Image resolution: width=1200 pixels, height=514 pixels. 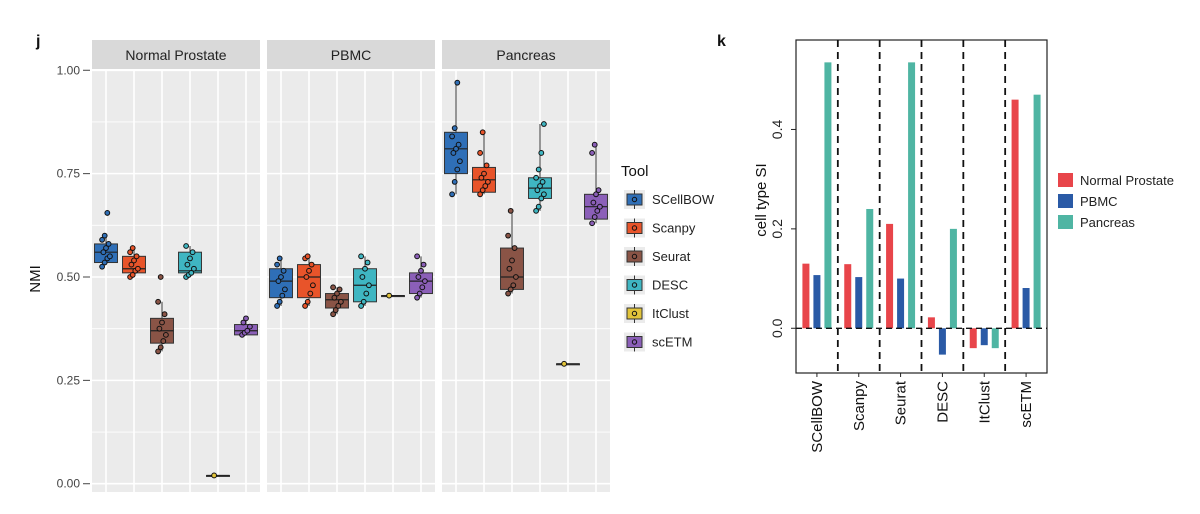 I want to click on legend-label: Scanpy, so click(x=674, y=228).